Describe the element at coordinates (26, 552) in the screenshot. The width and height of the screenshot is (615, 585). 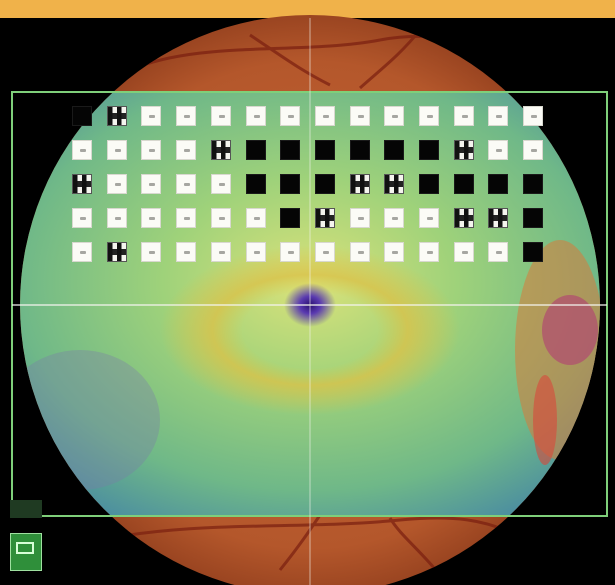
I see `corner-thumbnail` at that location.